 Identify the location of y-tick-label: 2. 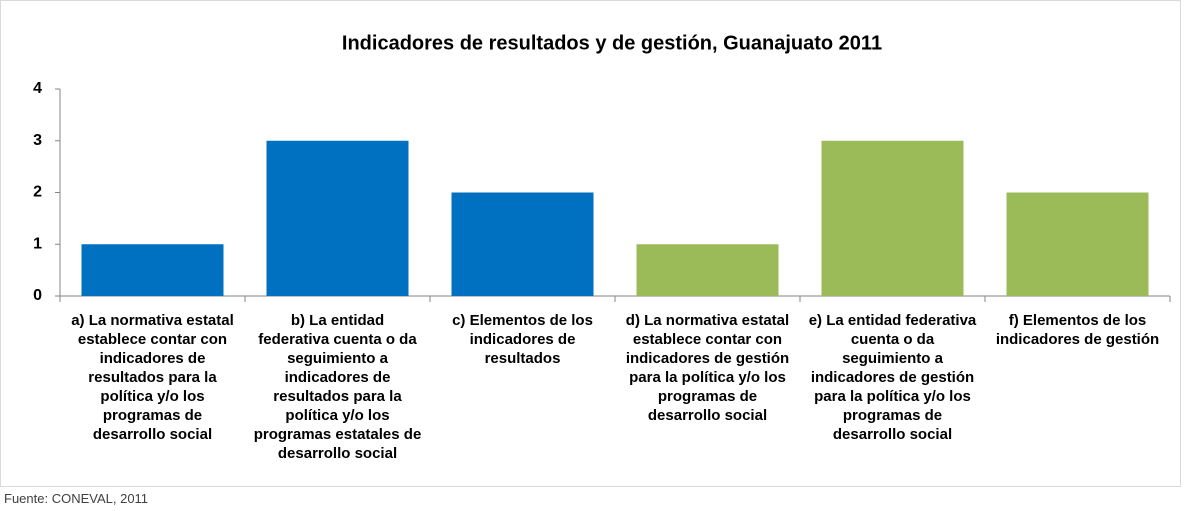
(37, 192).